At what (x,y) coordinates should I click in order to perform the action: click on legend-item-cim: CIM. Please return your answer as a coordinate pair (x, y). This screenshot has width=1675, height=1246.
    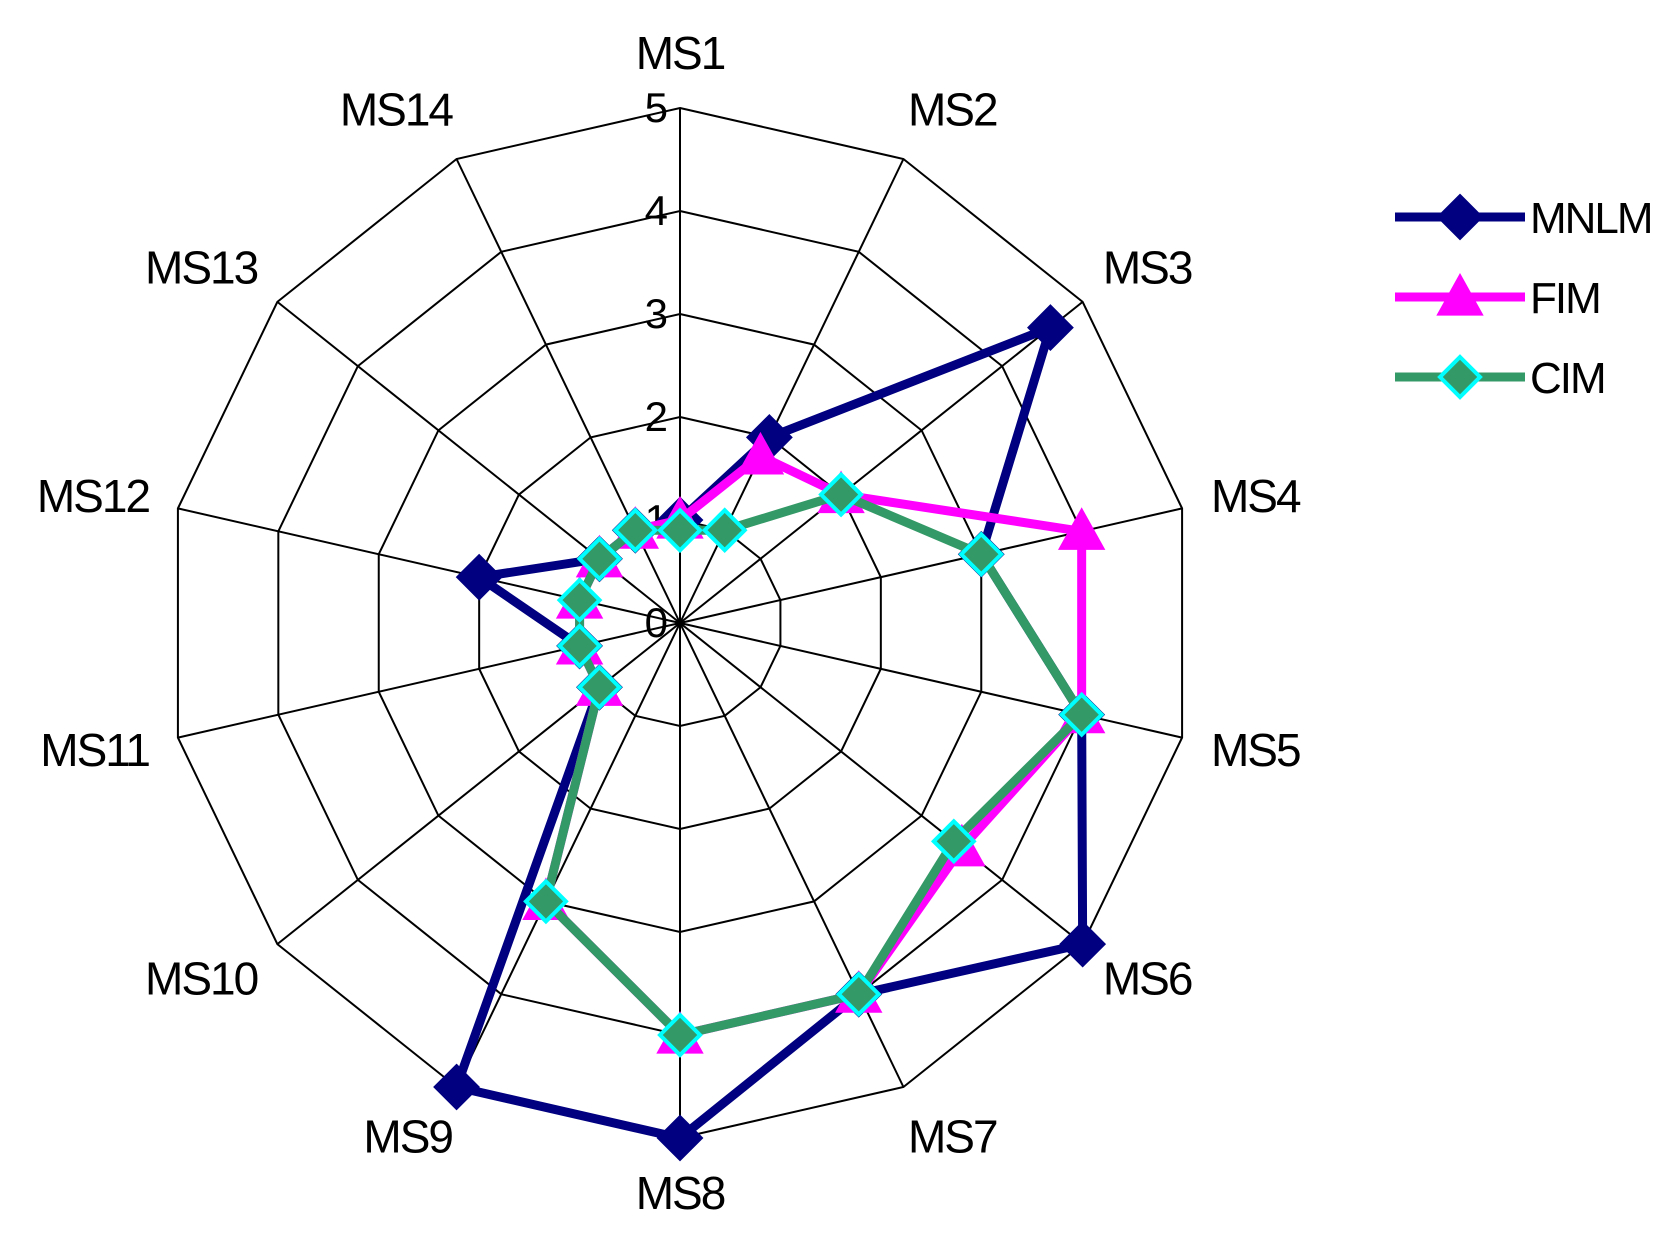
    Looking at the image, I should click on (1501, 378).